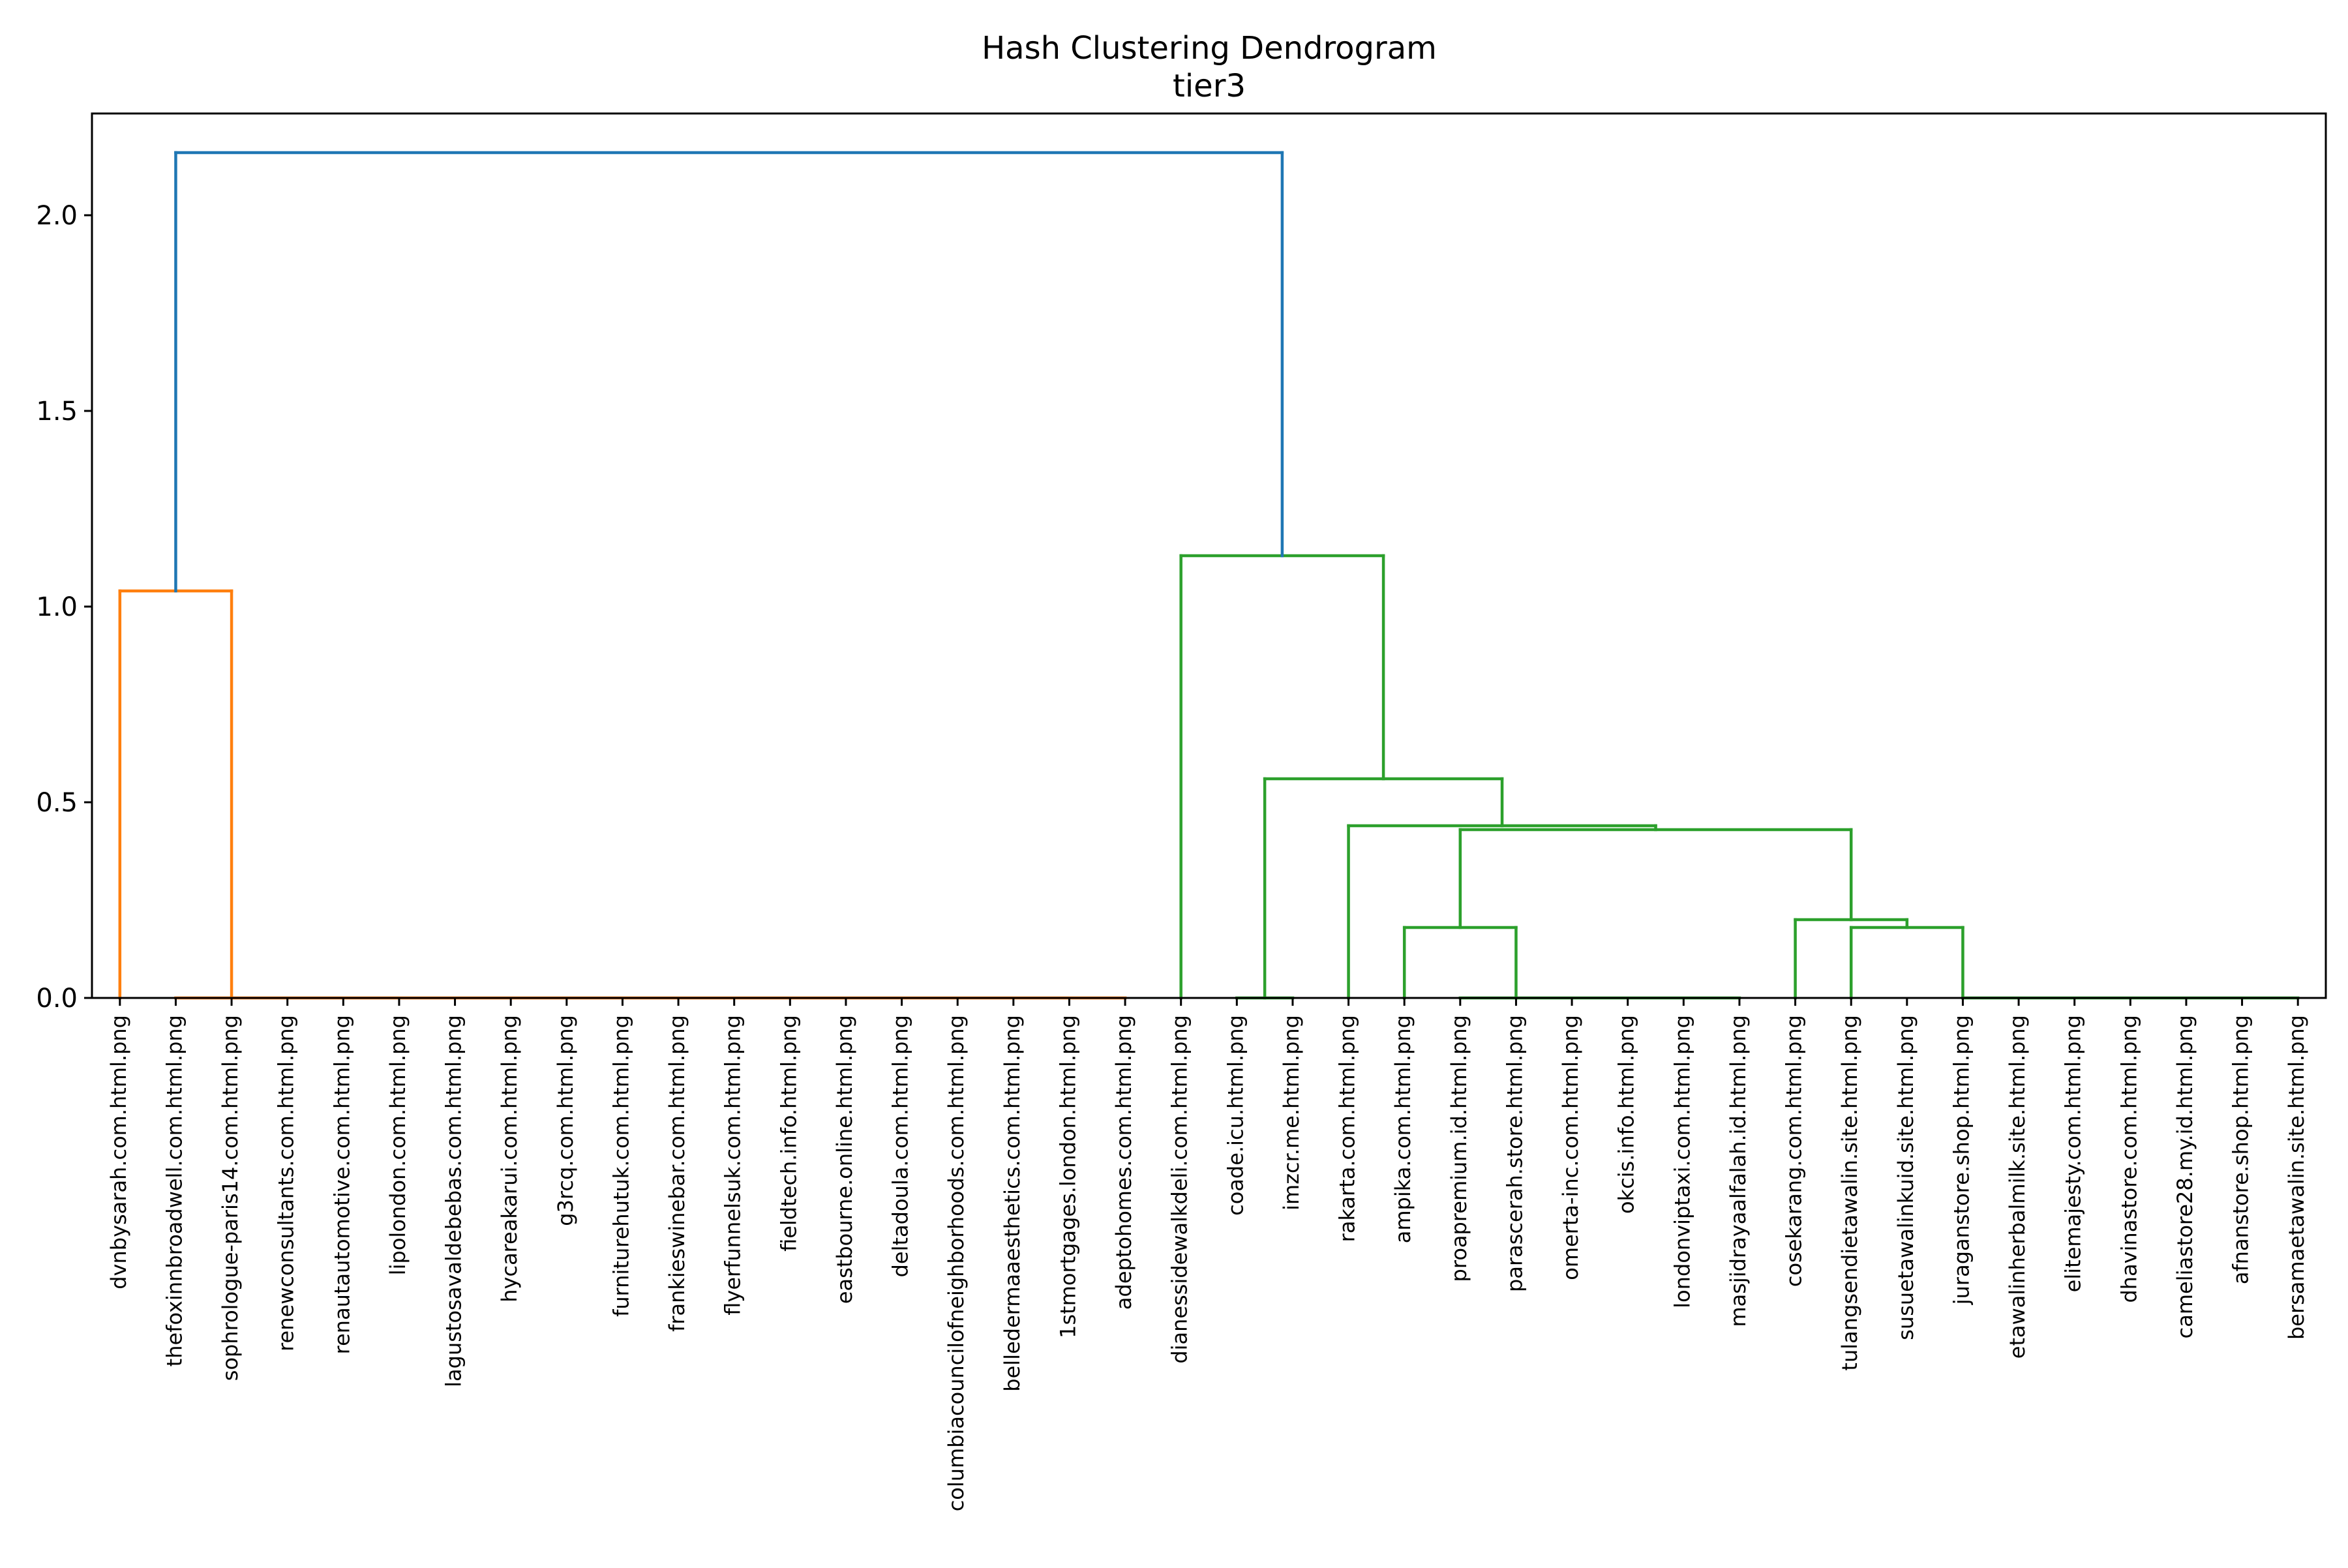 The width and height of the screenshot is (2348, 1568). Describe the element at coordinates (1292, 1113) in the screenshot. I see `leaf-label: imzcr.me.html.png` at that location.